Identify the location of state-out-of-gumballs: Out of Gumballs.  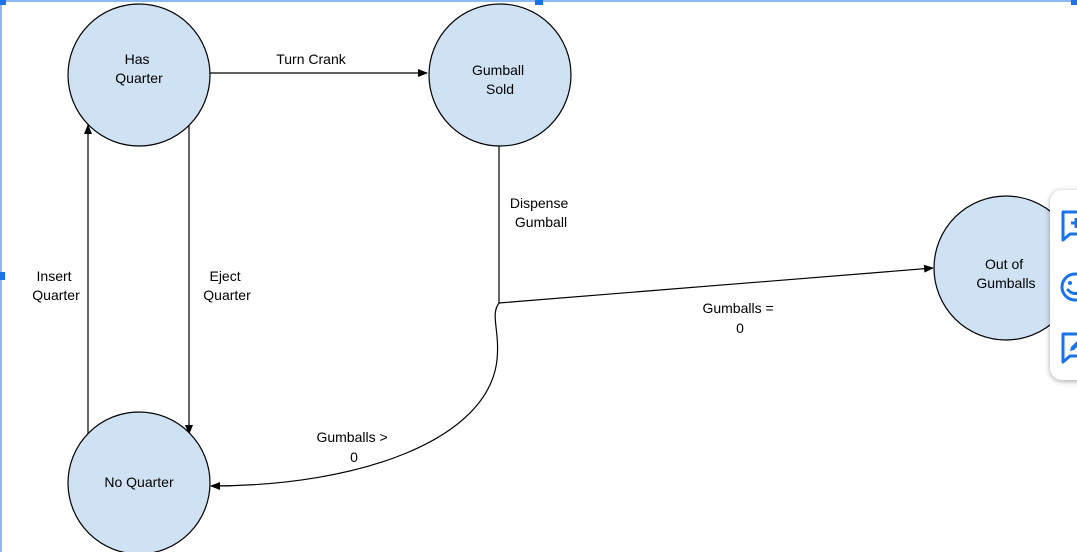
(1005, 268).